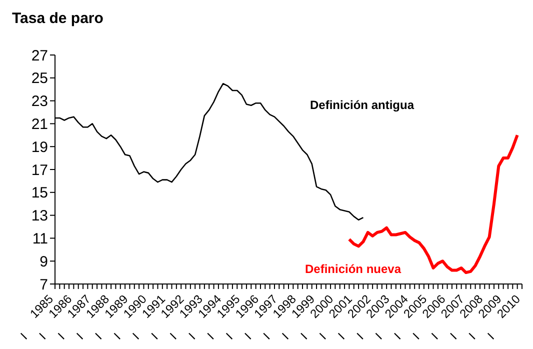  What do you see at coordinates (362, 105) in the screenshot?
I see `text: Definición antigua` at bounding box center [362, 105].